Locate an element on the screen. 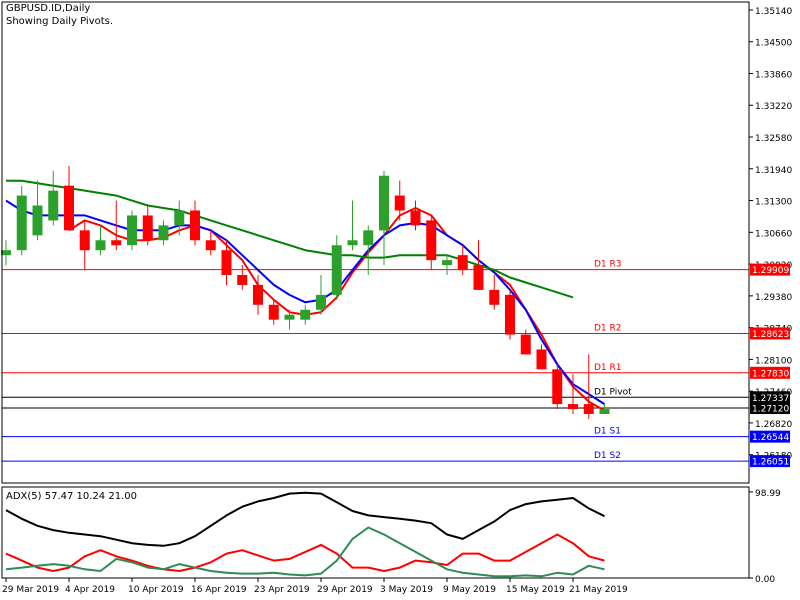 Image resolution: width=800 pixels, height=600 pixels. y-tick-label: 1.28100 is located at coordinates (773, 361).